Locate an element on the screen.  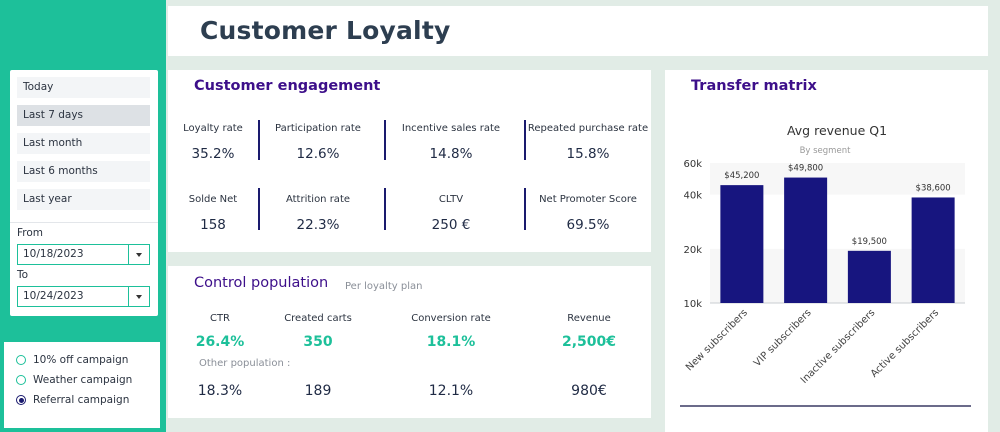
campaign-option-10-off: 10% off campaign is located at coordinates (72, 360).